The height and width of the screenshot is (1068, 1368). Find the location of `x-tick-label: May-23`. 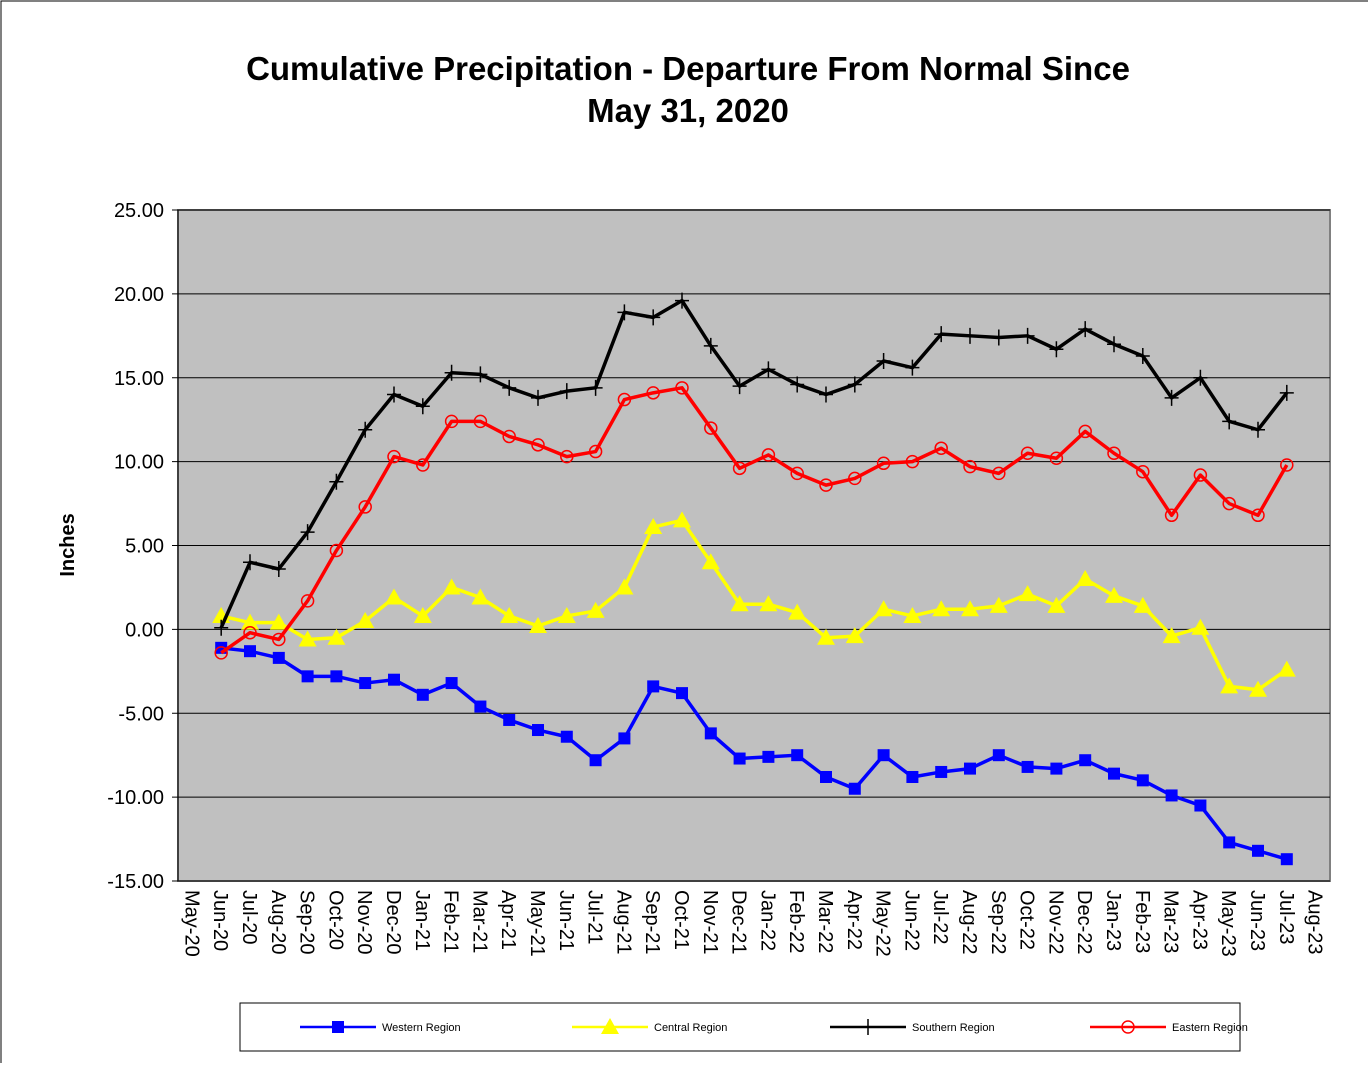

x-tick-label: May-23 is located at coordinates (1228, 923).